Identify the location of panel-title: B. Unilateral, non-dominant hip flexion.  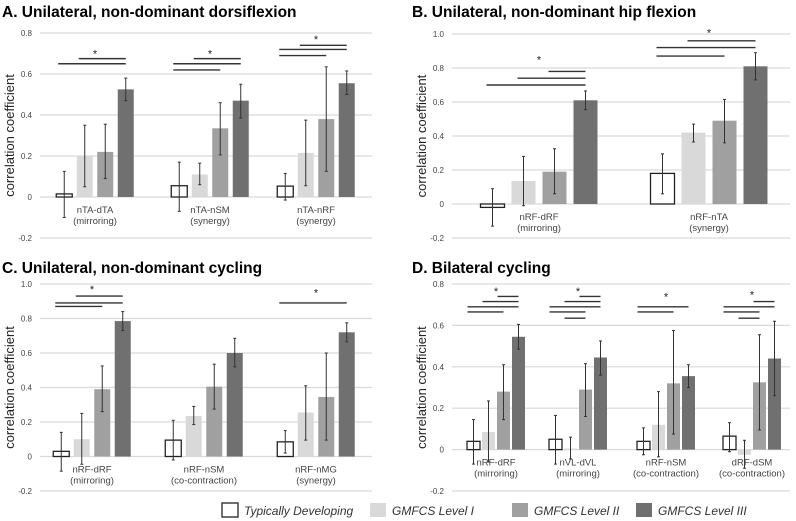
(554, 12).